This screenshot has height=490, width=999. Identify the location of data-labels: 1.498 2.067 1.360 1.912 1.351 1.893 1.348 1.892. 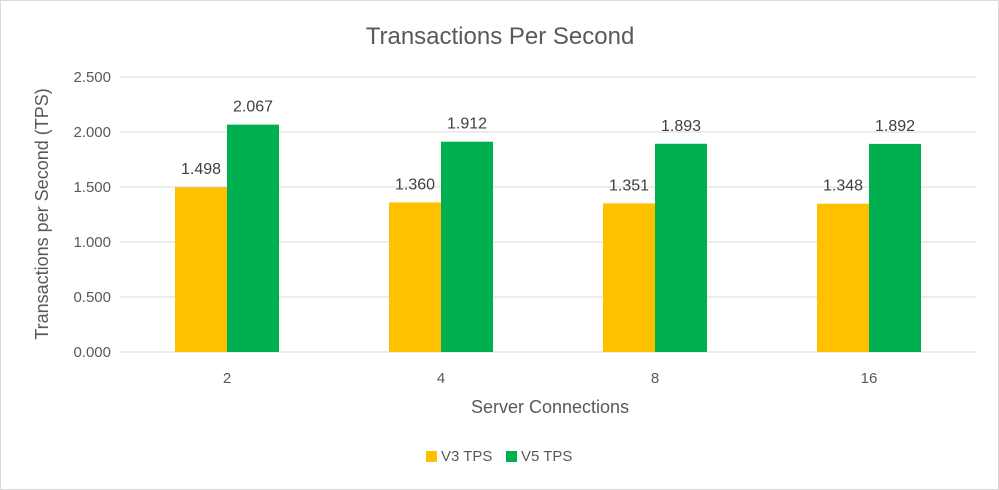
(548, 147).